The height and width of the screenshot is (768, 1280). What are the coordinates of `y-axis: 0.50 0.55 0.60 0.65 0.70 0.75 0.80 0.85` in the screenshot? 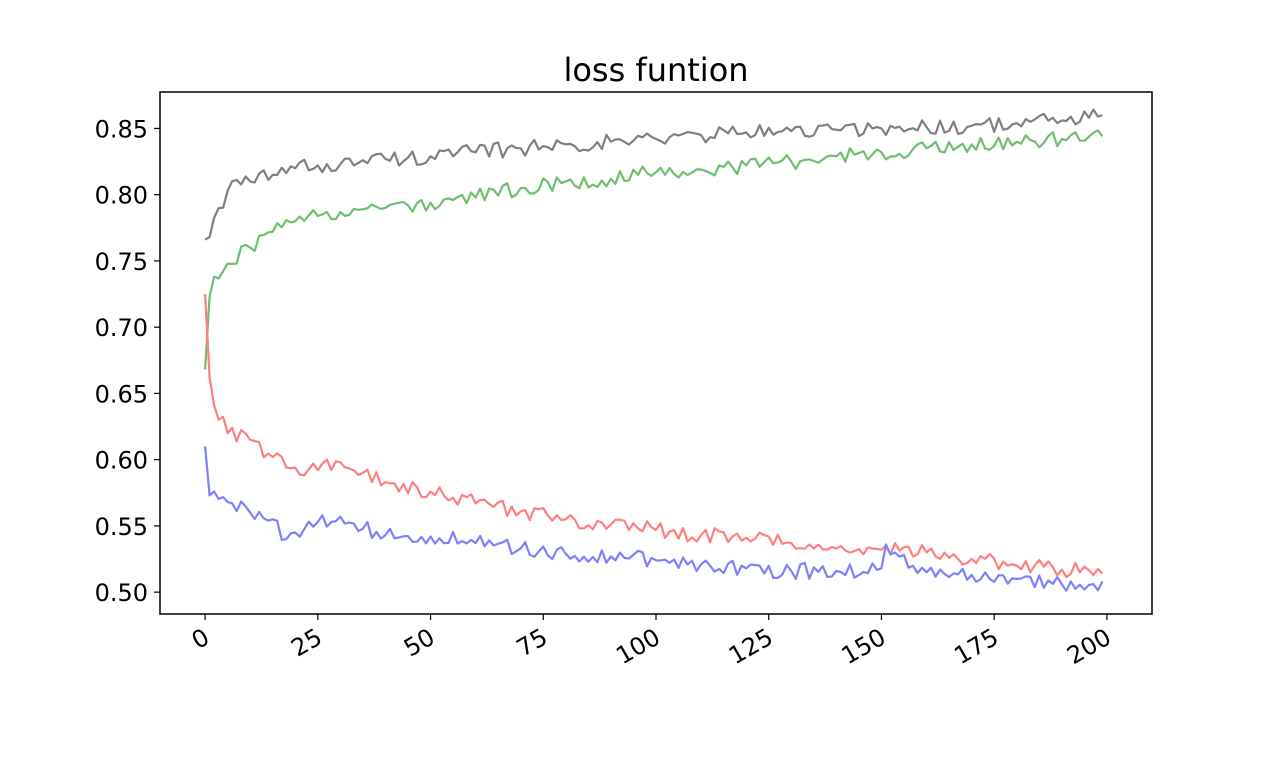 It's located at (127, 361).